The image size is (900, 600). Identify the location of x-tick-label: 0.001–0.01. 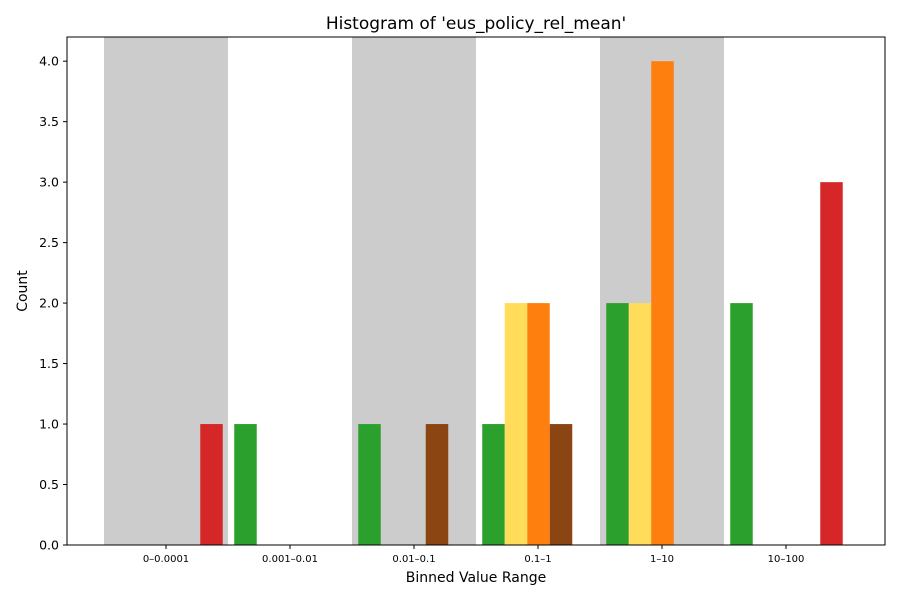
(290, 559).